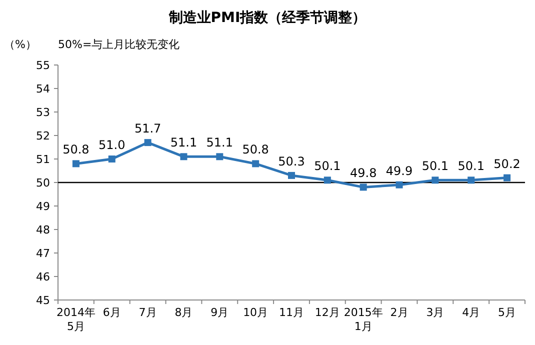 The width and height of the screenshot is (535, 345). Describe the element at coordinates (119, 44) in the screenshot. I see `text: 50%=与上月比较无变化` at that location.